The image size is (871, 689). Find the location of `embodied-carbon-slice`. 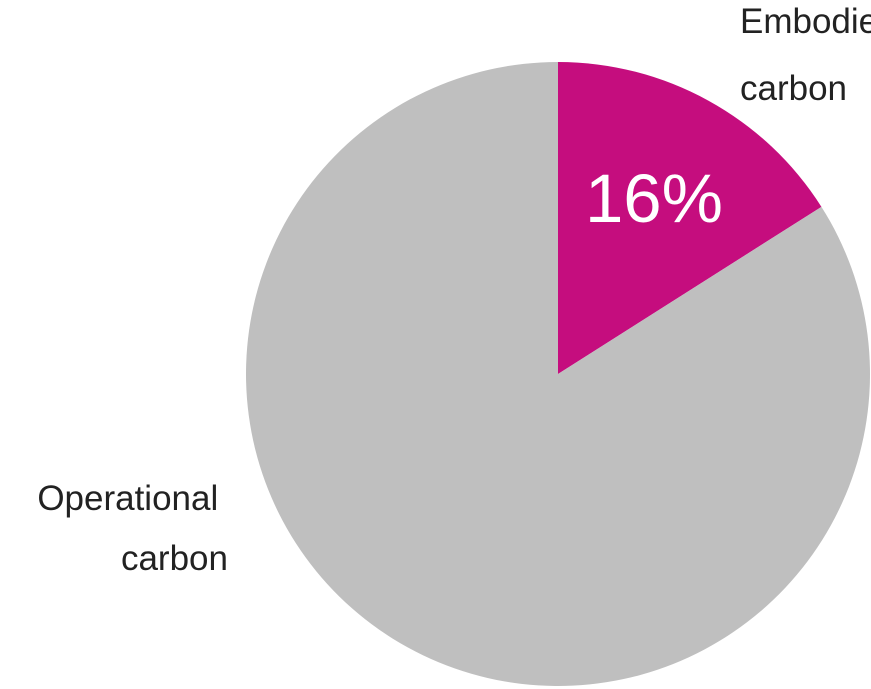

embodied-carbon-slice is located at coordinates (690, 218).